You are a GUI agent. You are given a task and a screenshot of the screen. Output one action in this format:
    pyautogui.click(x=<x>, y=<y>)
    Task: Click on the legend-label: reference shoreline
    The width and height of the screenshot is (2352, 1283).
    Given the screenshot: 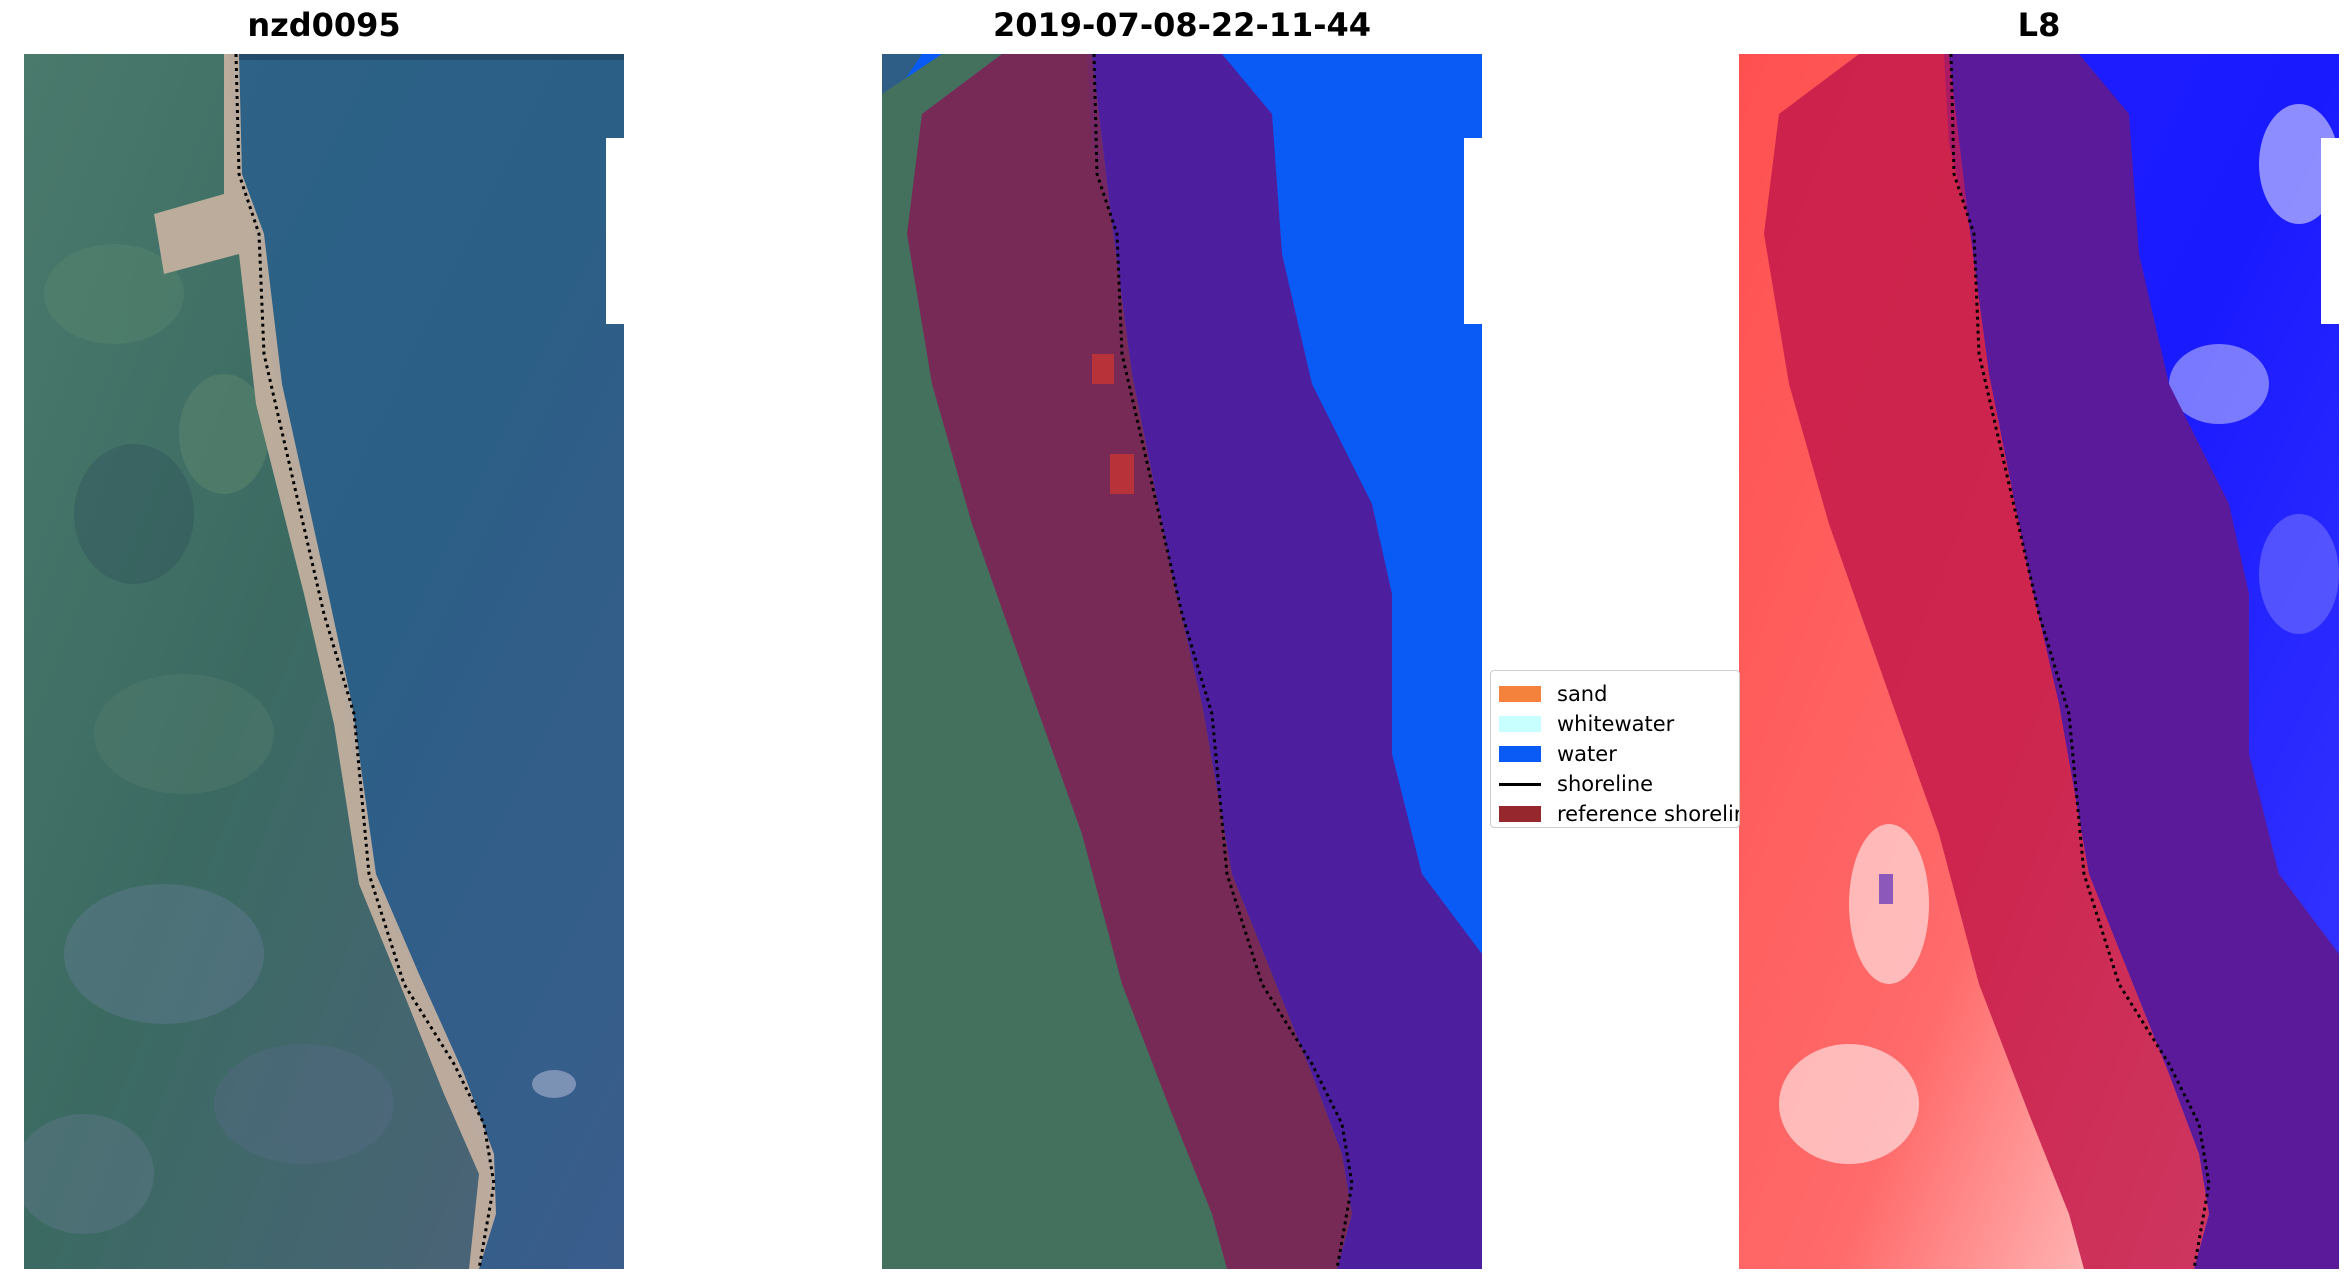 What is the action you would take?
    pyautogui.click(x=1648, y=814)
    